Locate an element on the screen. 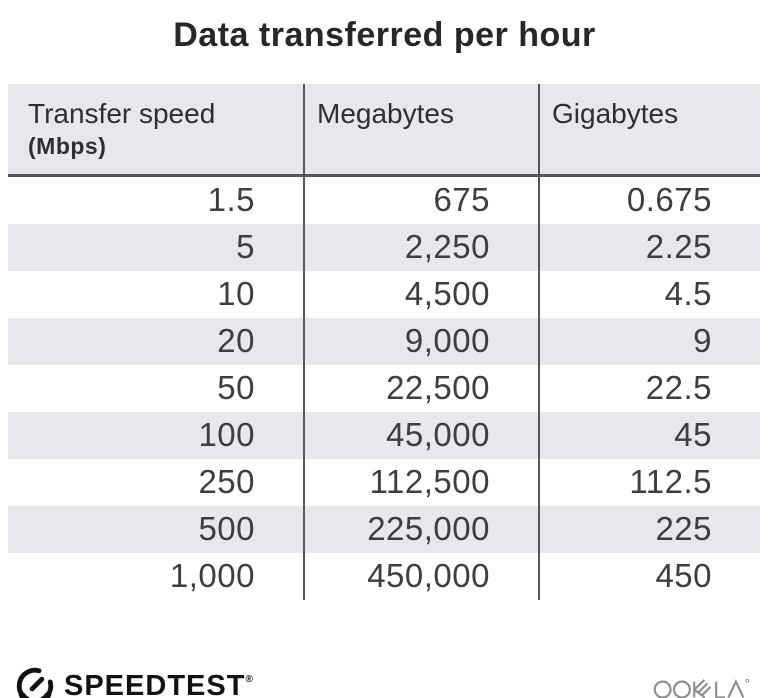 The width and height of the screenshot is (769, 698). header-transfer-speed: Transfer speed (Mbps) is located at coordinates (155, 129).